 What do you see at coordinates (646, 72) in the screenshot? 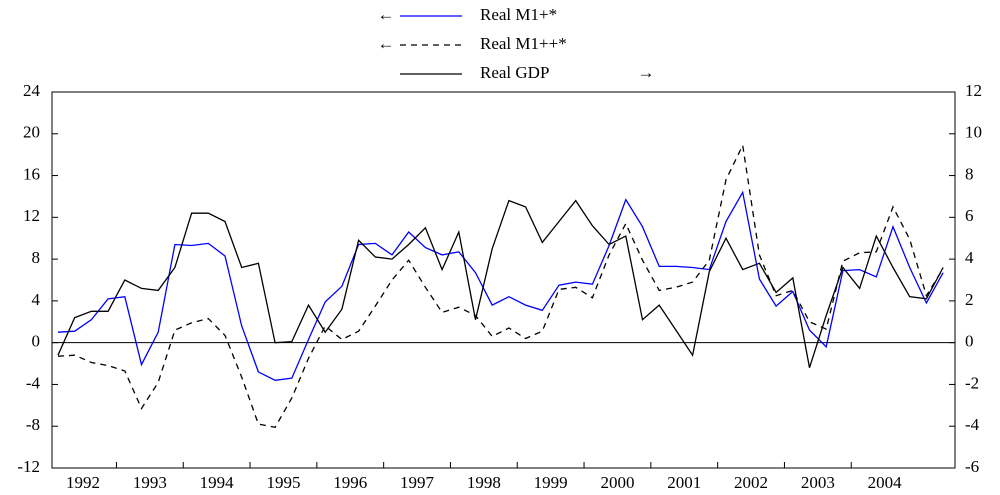
I see `legend-arrow-right: →` at bounding box center [646, 72].